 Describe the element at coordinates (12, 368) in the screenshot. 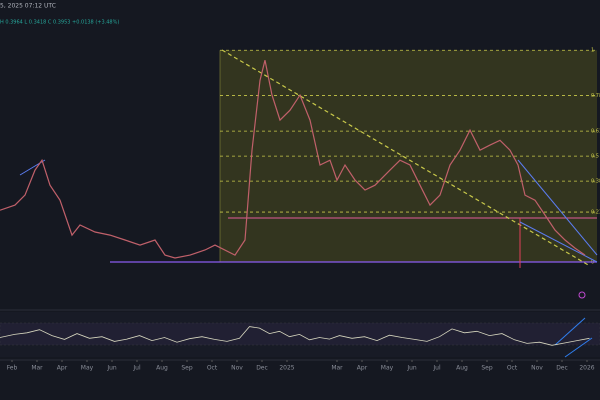

I see `x-tick-label: Feb` at that location.